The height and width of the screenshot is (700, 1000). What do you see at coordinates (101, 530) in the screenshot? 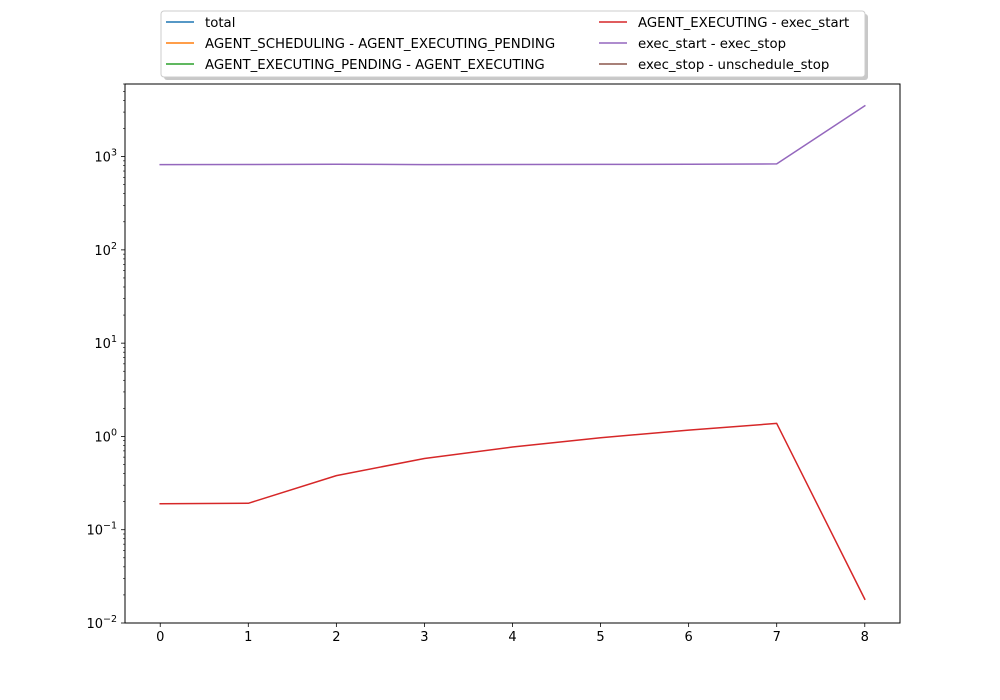
I see `y-tick-label: 10⁻¹` at bounding box center [101, 530].